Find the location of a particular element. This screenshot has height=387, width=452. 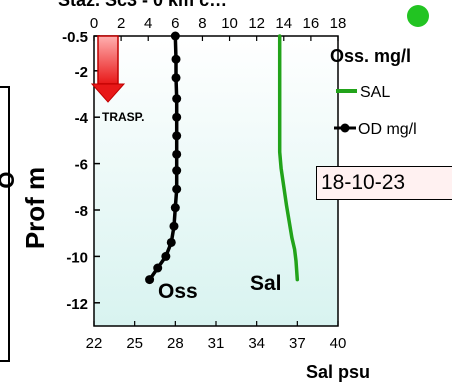

bottom-axis-title: Sal psu is located at coordinates (338, 372).